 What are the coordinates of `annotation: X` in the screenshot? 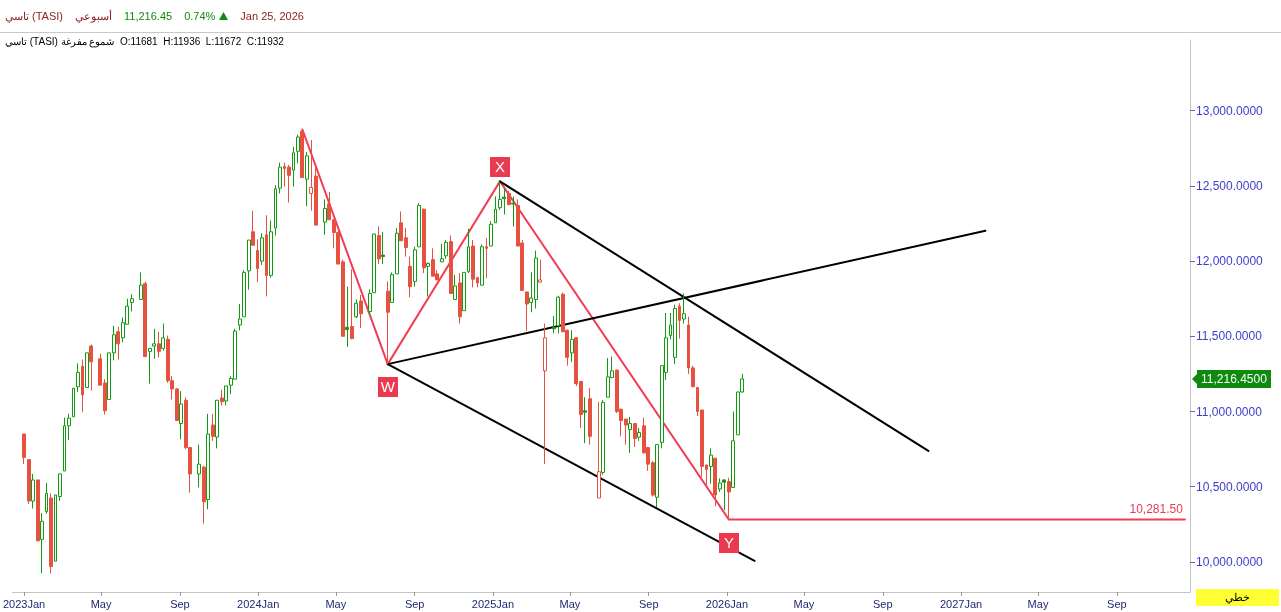 It's located at (499, 167).